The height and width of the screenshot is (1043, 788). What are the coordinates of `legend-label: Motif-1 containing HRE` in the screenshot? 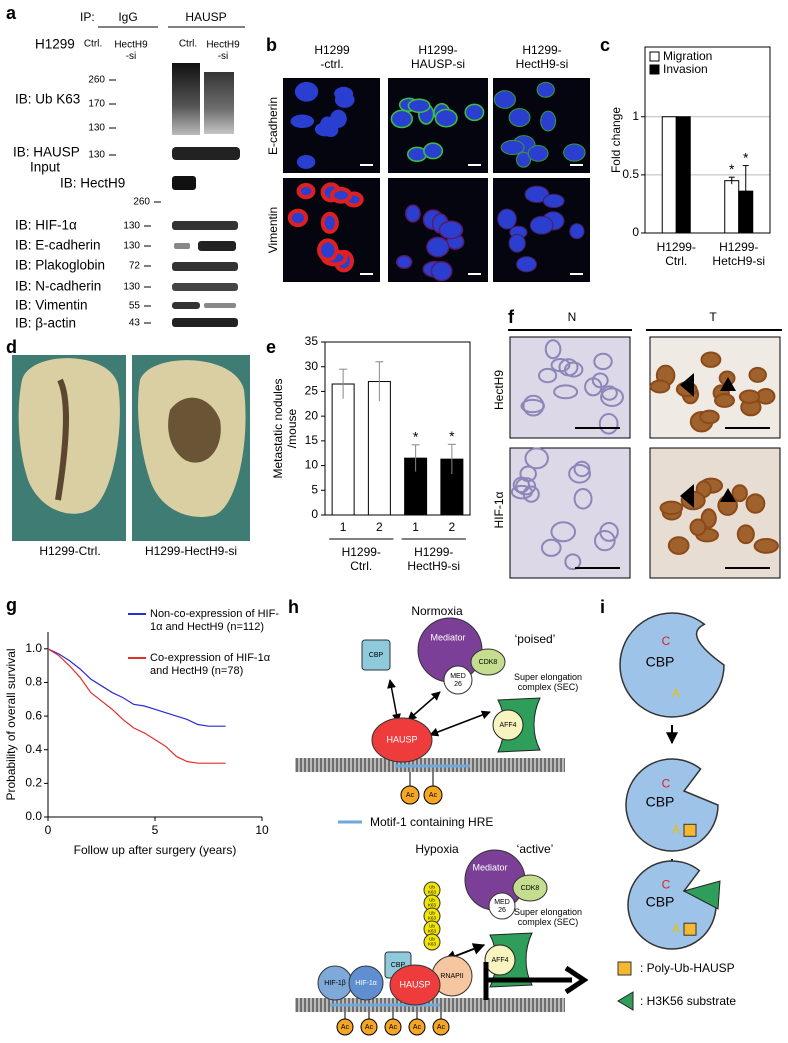 It's located at (431, 822).